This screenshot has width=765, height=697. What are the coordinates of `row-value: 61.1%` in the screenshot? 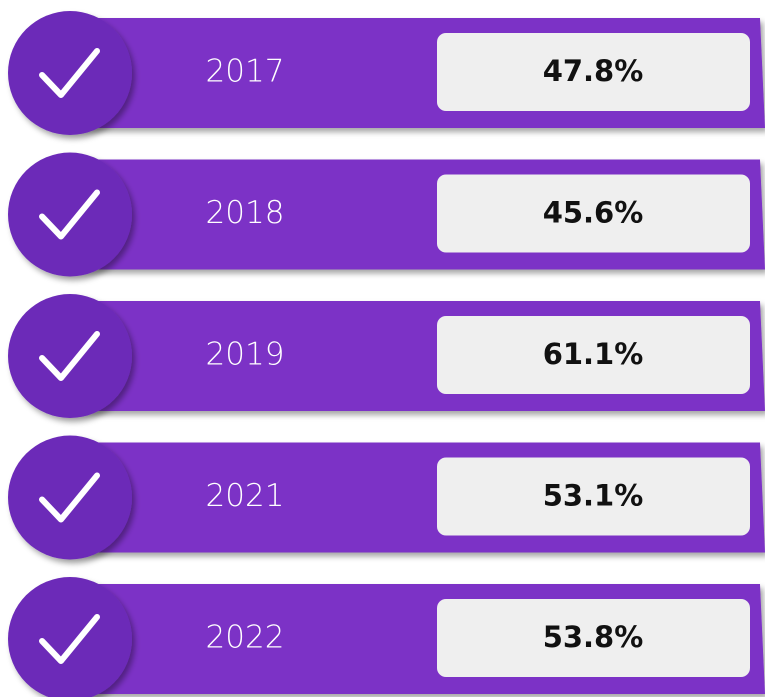 It's located at (593, 354).